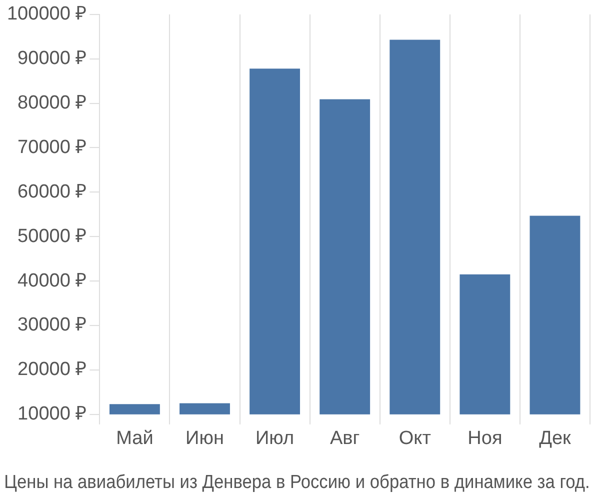  What do you see at coordinates (52, 103) in the screenshot?
I see `y-tick-label: 80000 ₽` at bounding box center [52, 103].